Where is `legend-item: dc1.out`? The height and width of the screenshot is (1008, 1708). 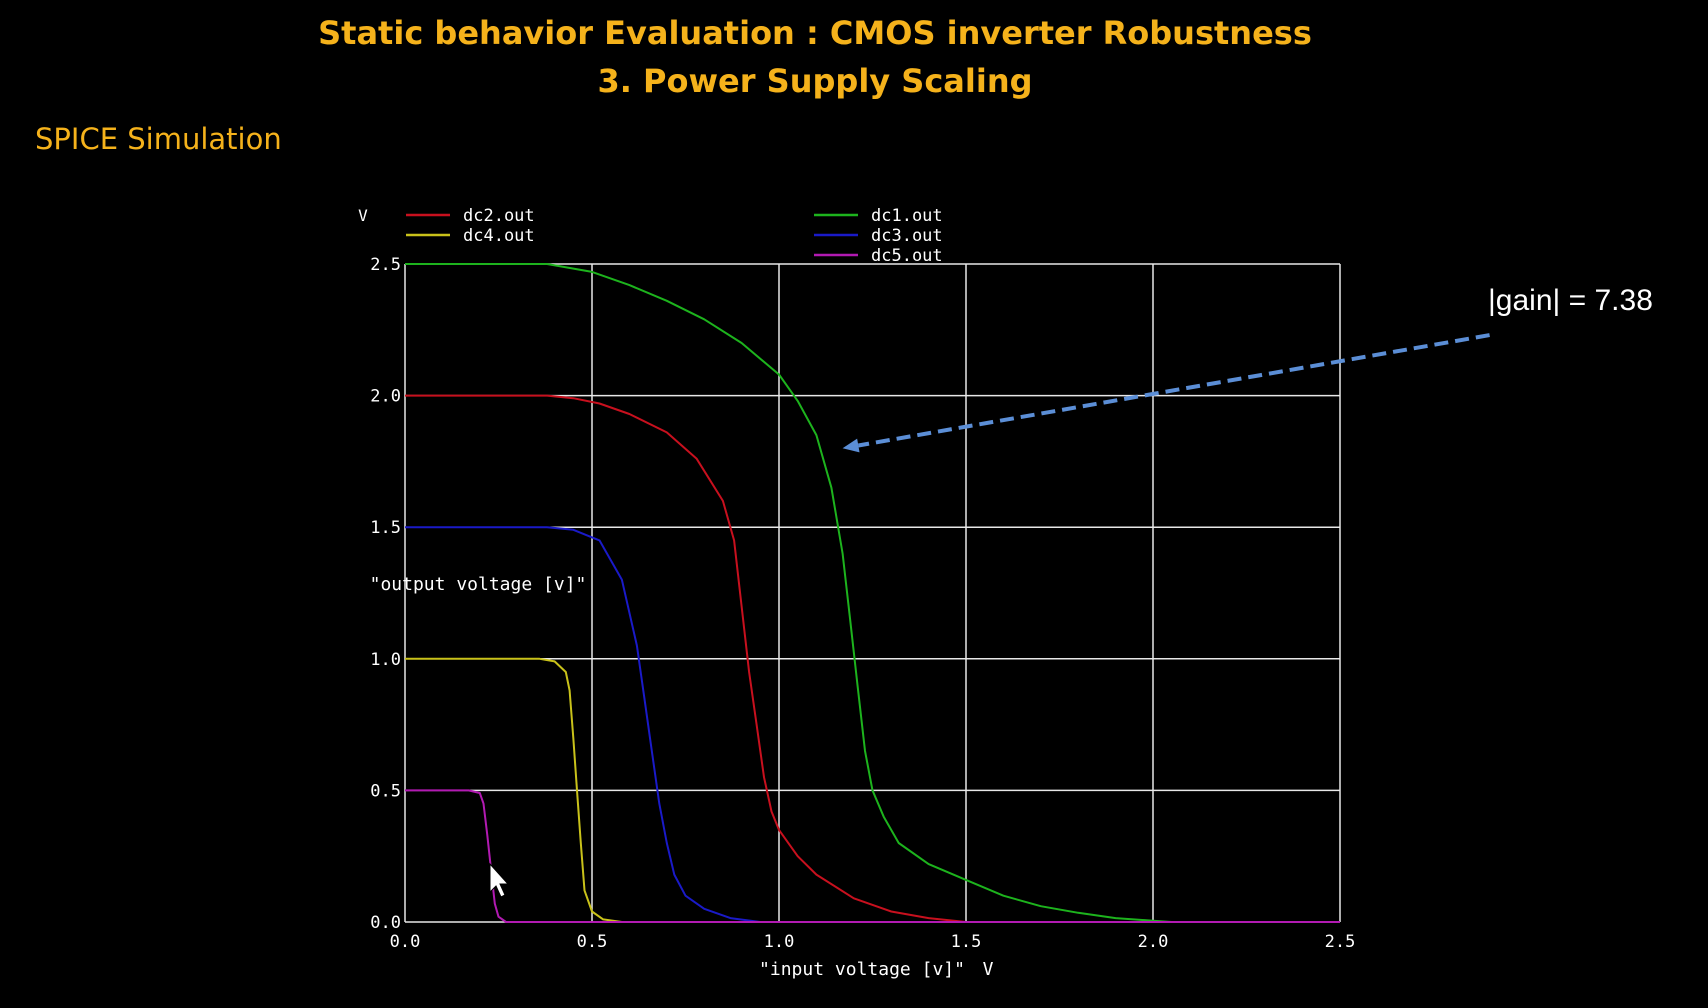
legend-item: dc1.out is located at coordinates (878, 216).